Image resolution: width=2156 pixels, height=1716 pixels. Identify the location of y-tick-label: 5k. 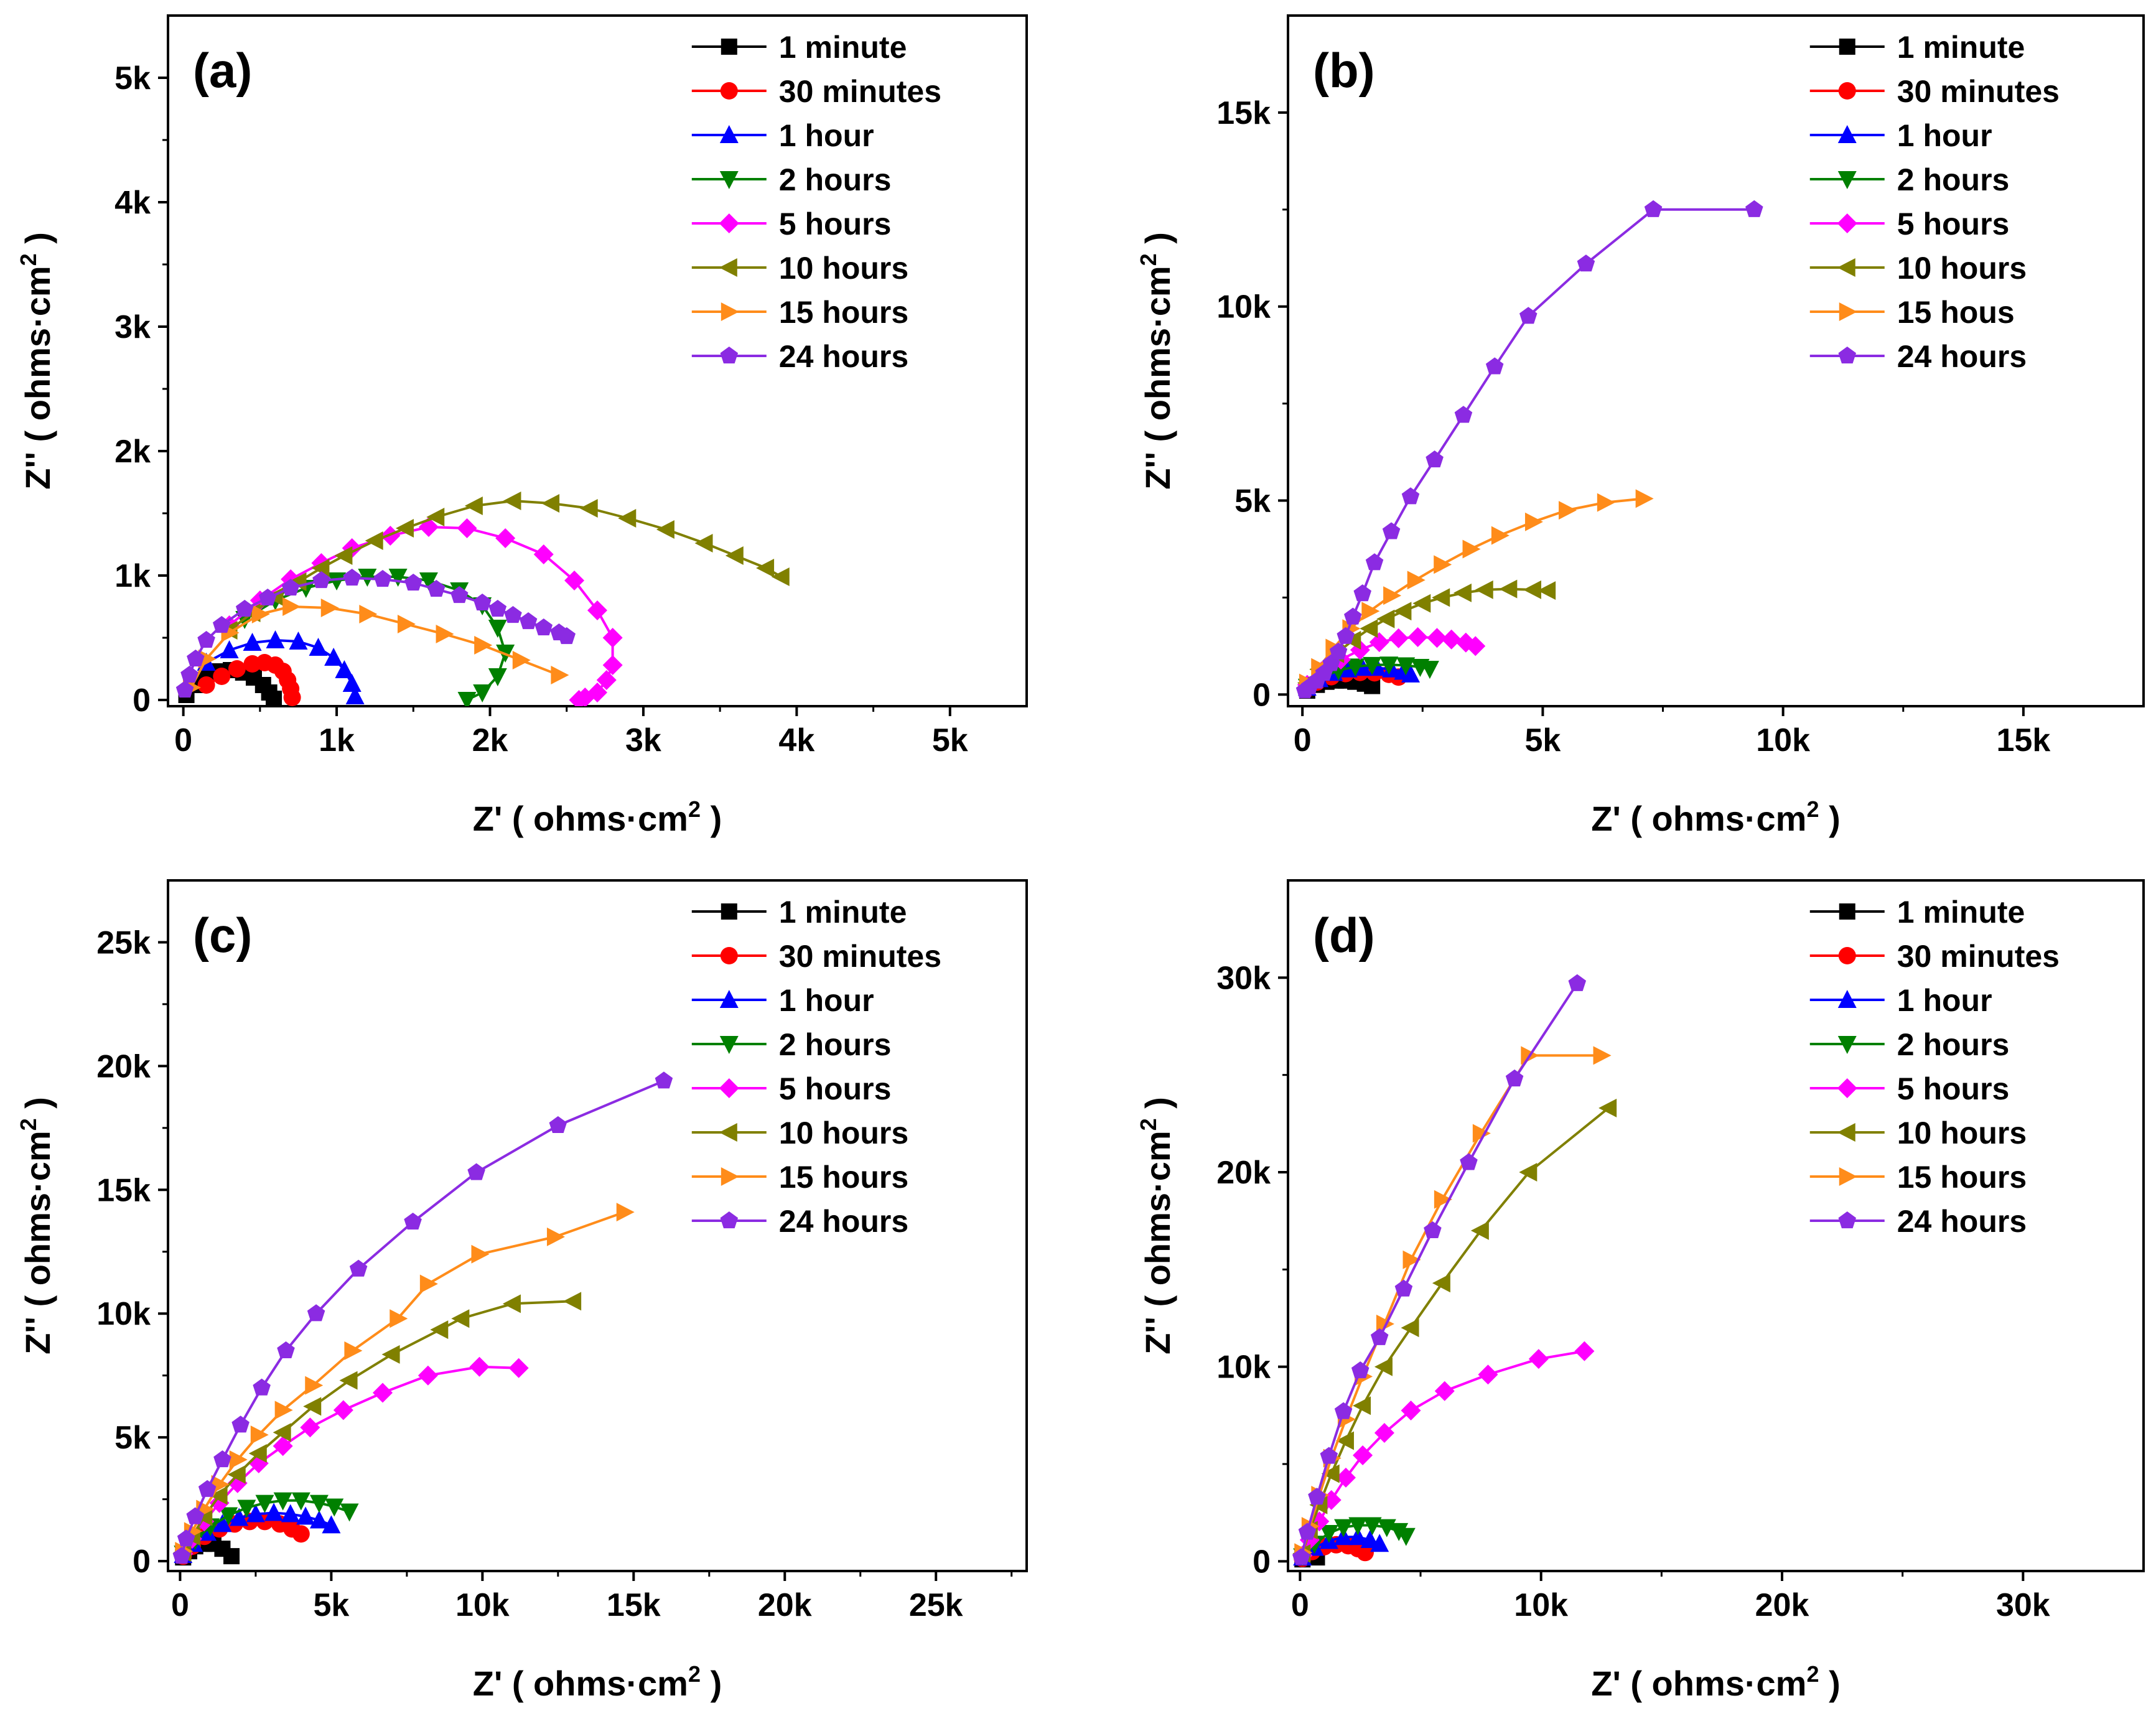
(1252, 501).